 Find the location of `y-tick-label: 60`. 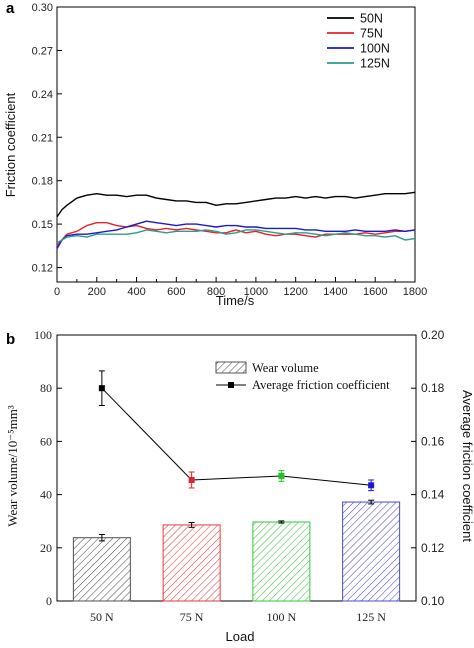

y-tick-label: 60 is located at coordinates (46, 441).